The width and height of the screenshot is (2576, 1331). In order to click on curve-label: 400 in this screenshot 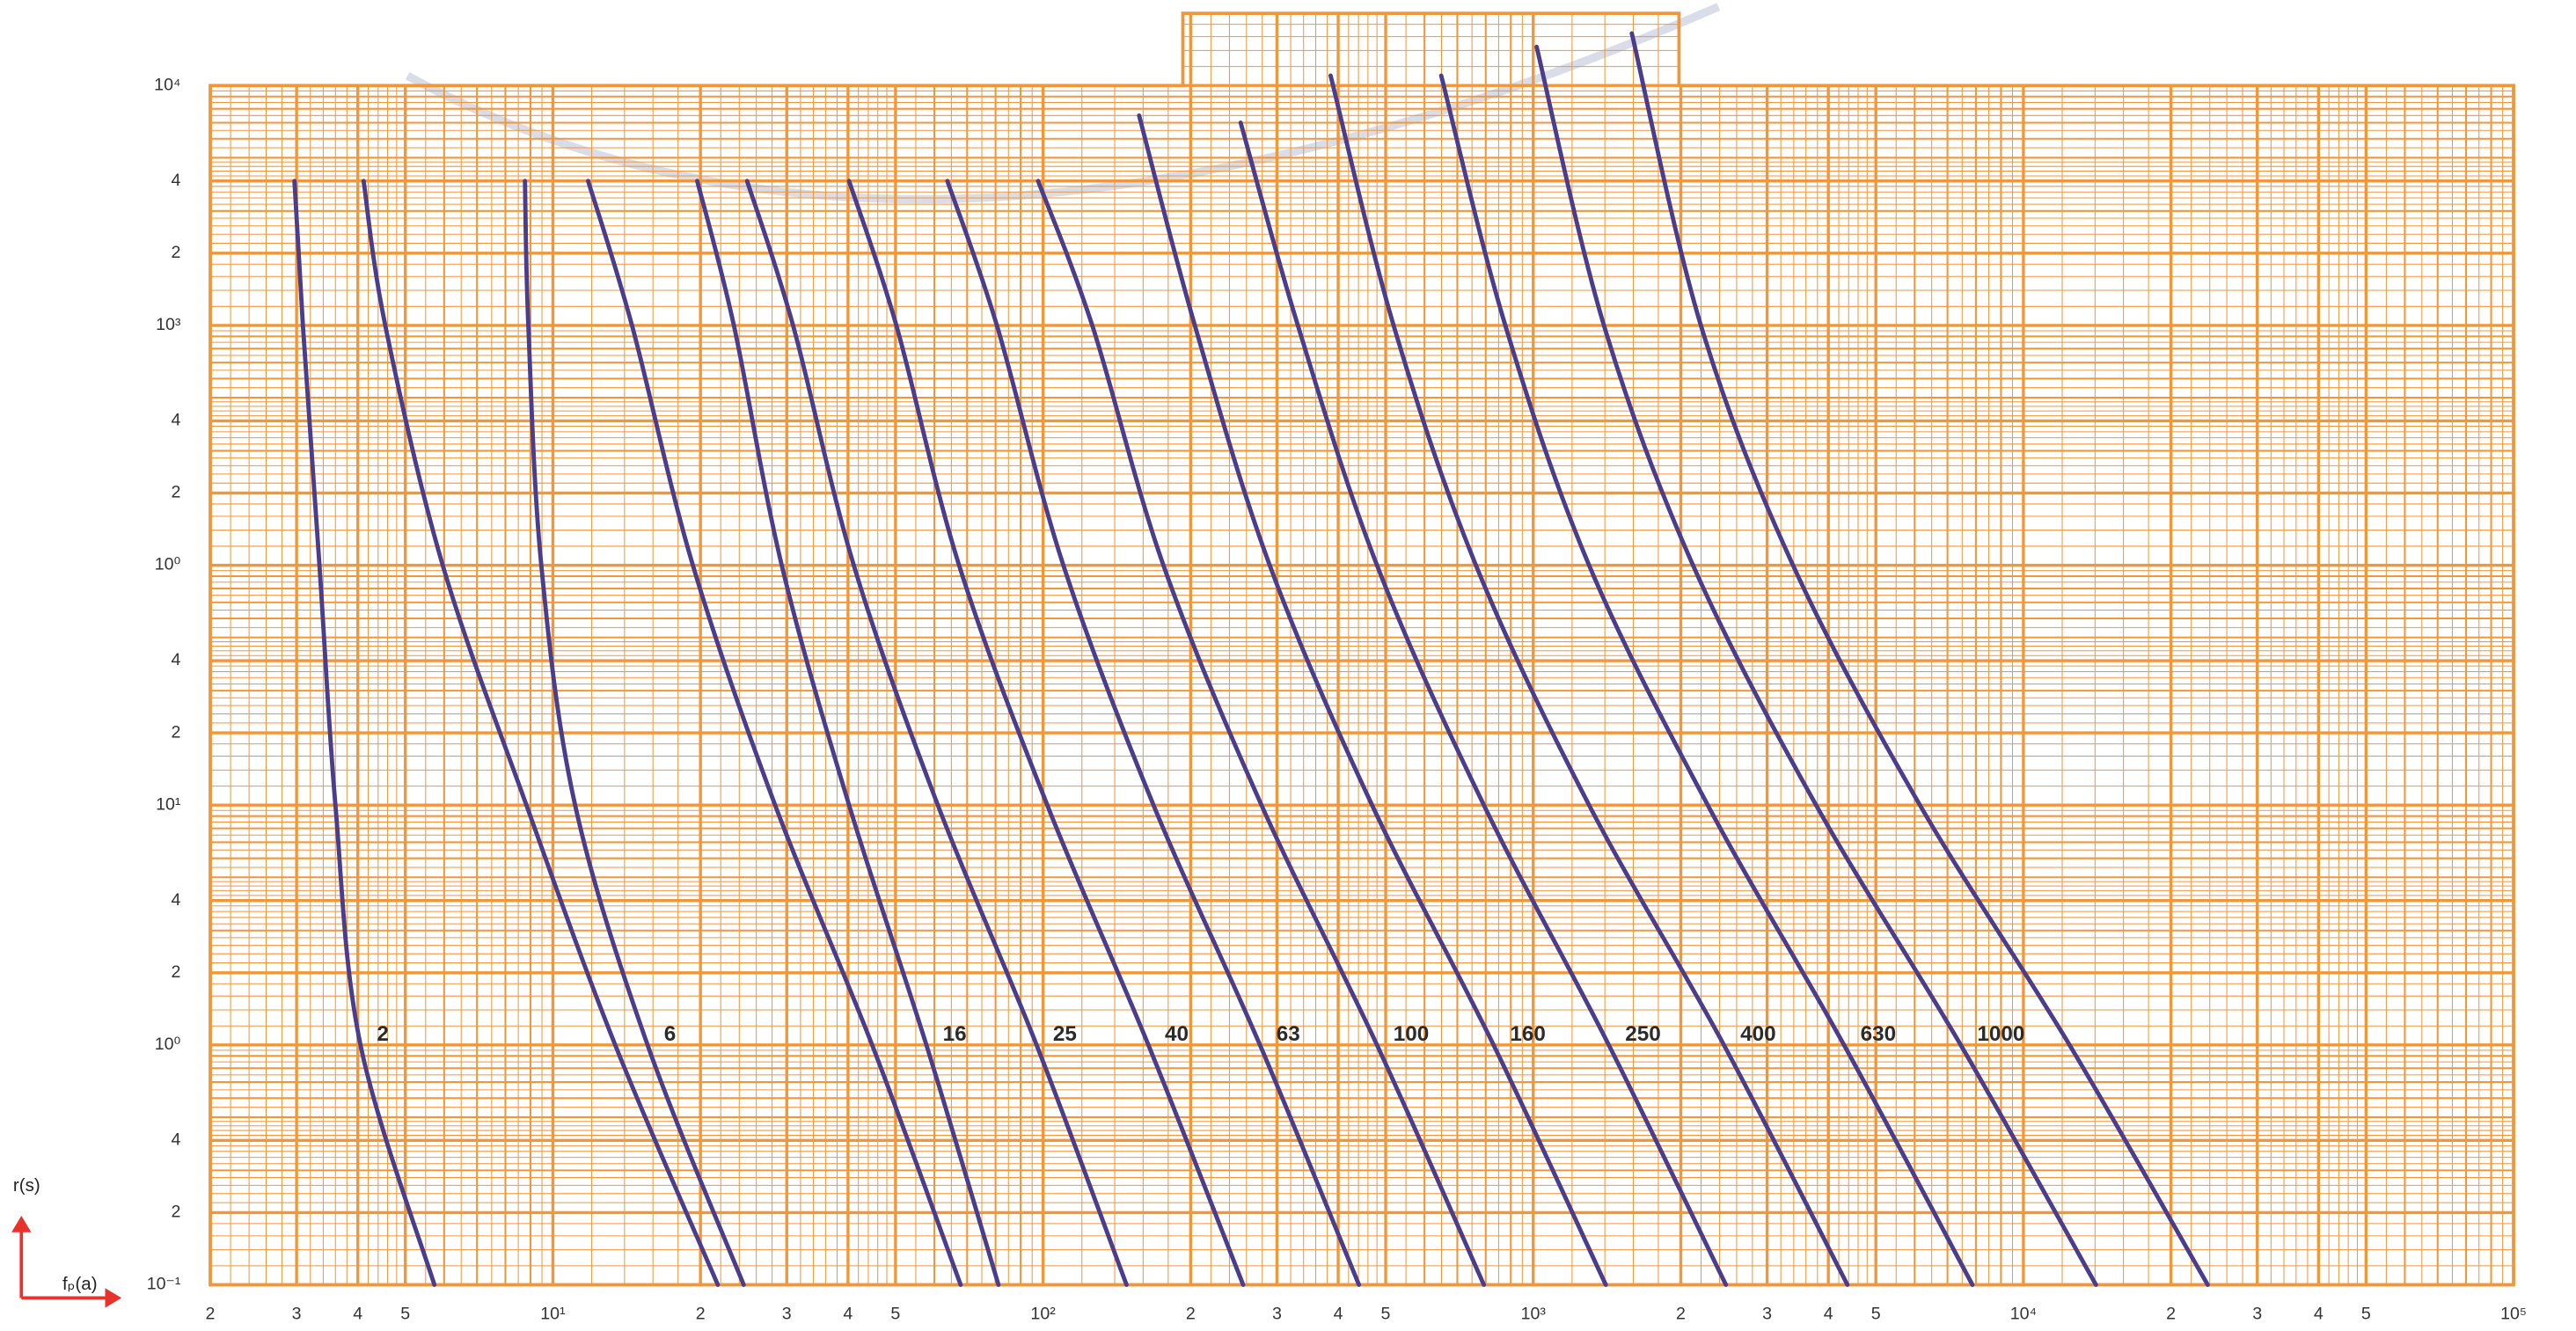, I will do `click(1757, 1034)`.